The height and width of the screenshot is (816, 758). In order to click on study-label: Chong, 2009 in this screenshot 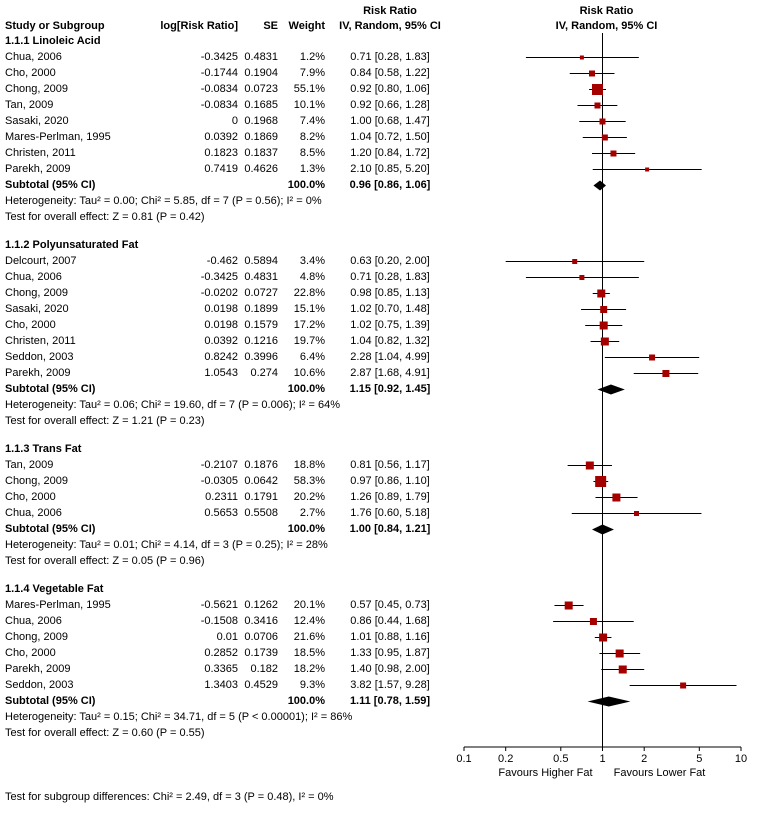, I will do `click(36, 481)`.